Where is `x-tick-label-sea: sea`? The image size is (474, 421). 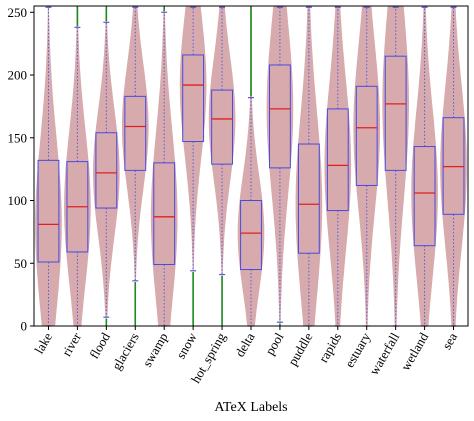 x-tick-label-sea: sea is located at coordinates (449, 341).